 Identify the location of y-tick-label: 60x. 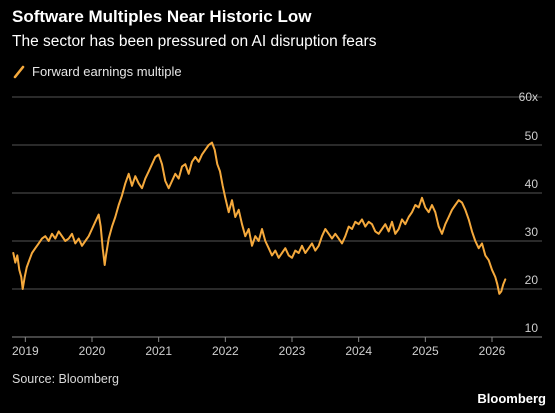
(528, 97).